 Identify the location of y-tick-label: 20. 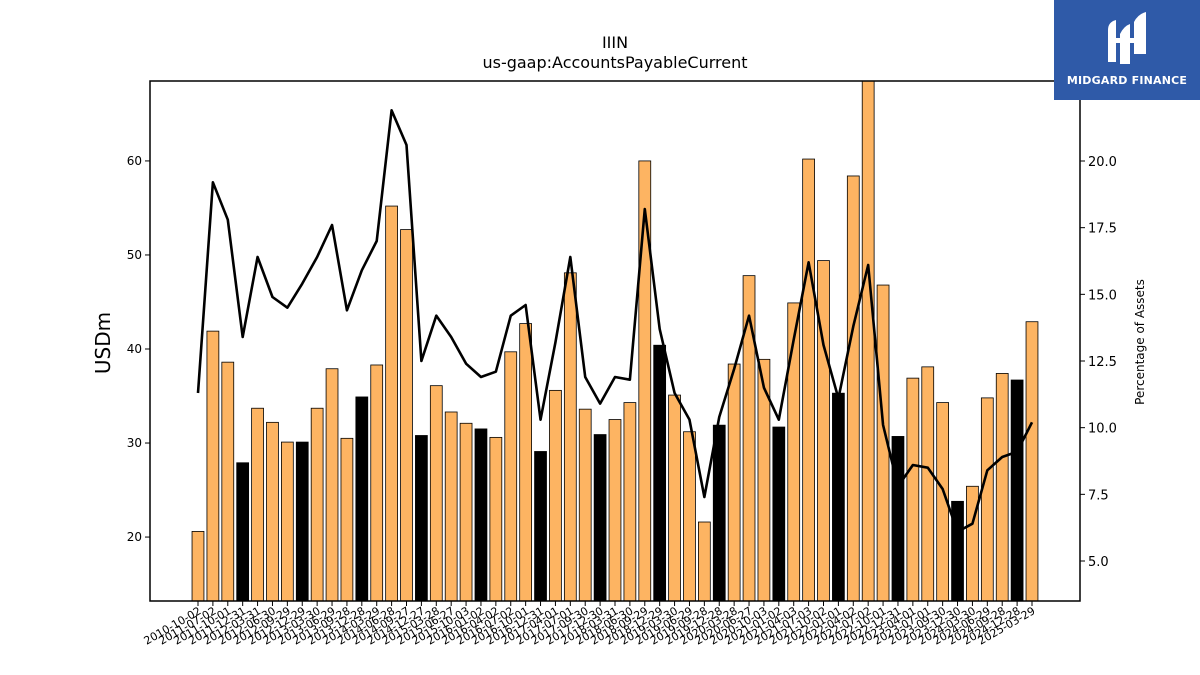
(134, 537).